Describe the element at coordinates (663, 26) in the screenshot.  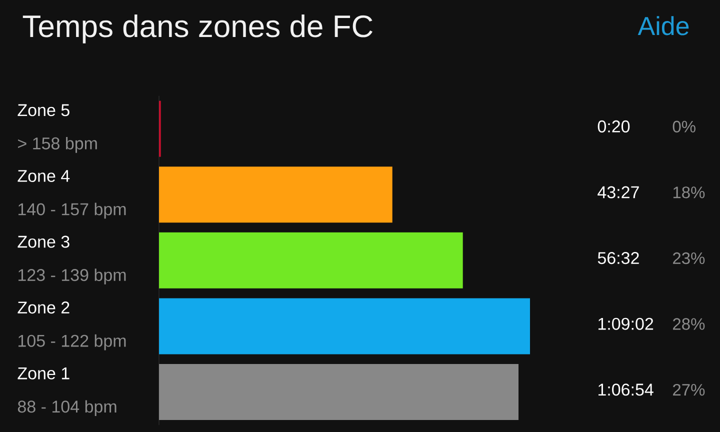
I see `text: Aide` at that location.